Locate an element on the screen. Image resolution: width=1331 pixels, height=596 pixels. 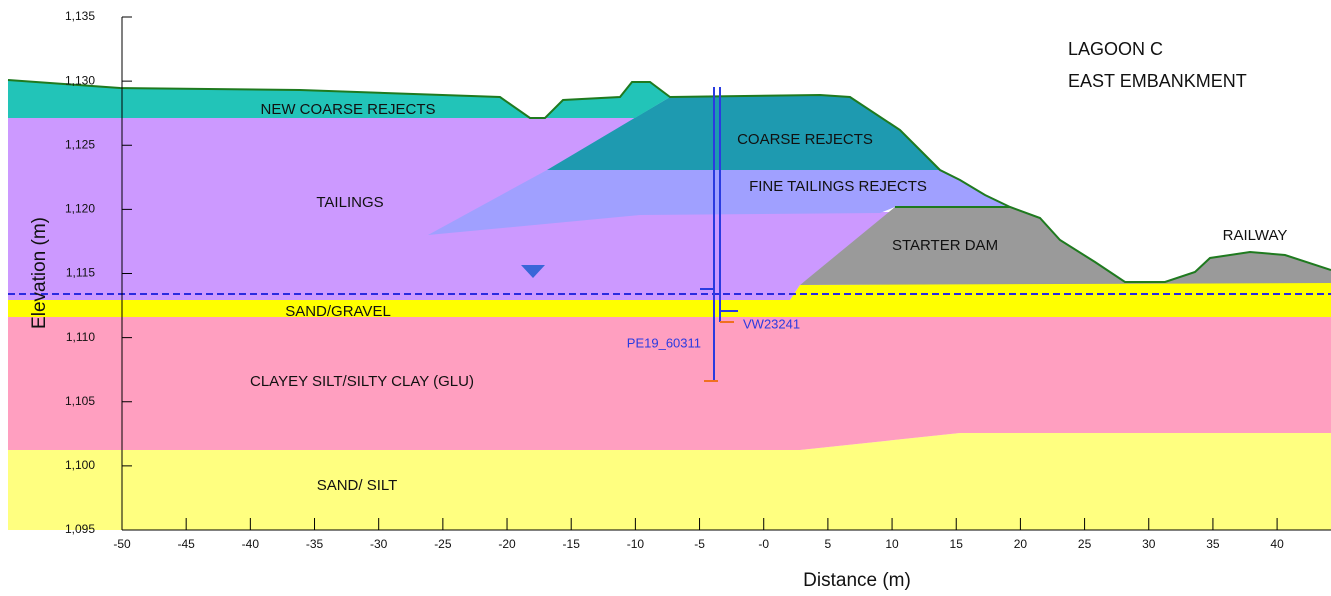
layer-label: COARSE REJECTS is located at coordinates (805, 139).